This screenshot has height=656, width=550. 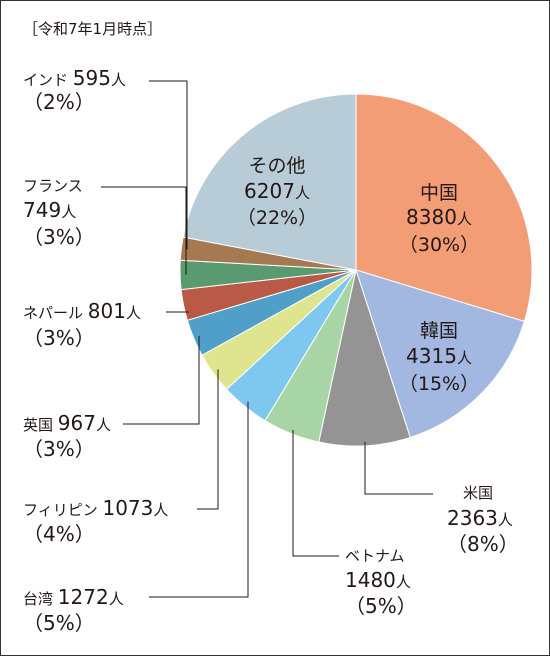 I want to click on slice-value-slice-1: 4315人, so click(x=439, y=356).